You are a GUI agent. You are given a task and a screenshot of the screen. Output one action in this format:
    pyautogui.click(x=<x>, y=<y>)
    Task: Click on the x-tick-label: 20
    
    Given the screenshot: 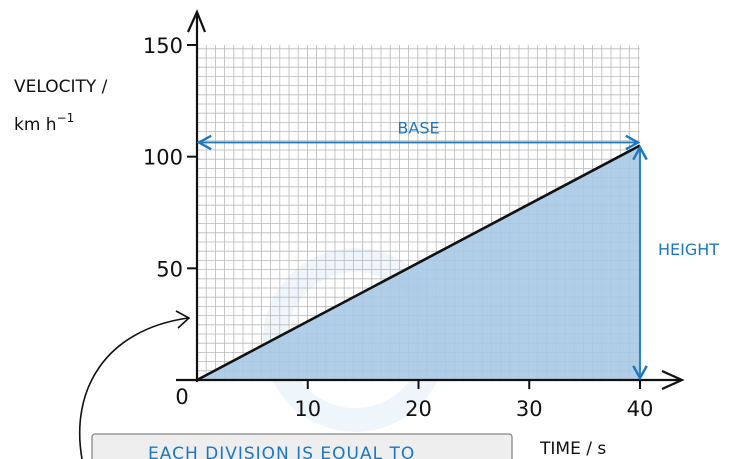 What is the action you would take?
    pyautogui.click(x=418, y=409)
    